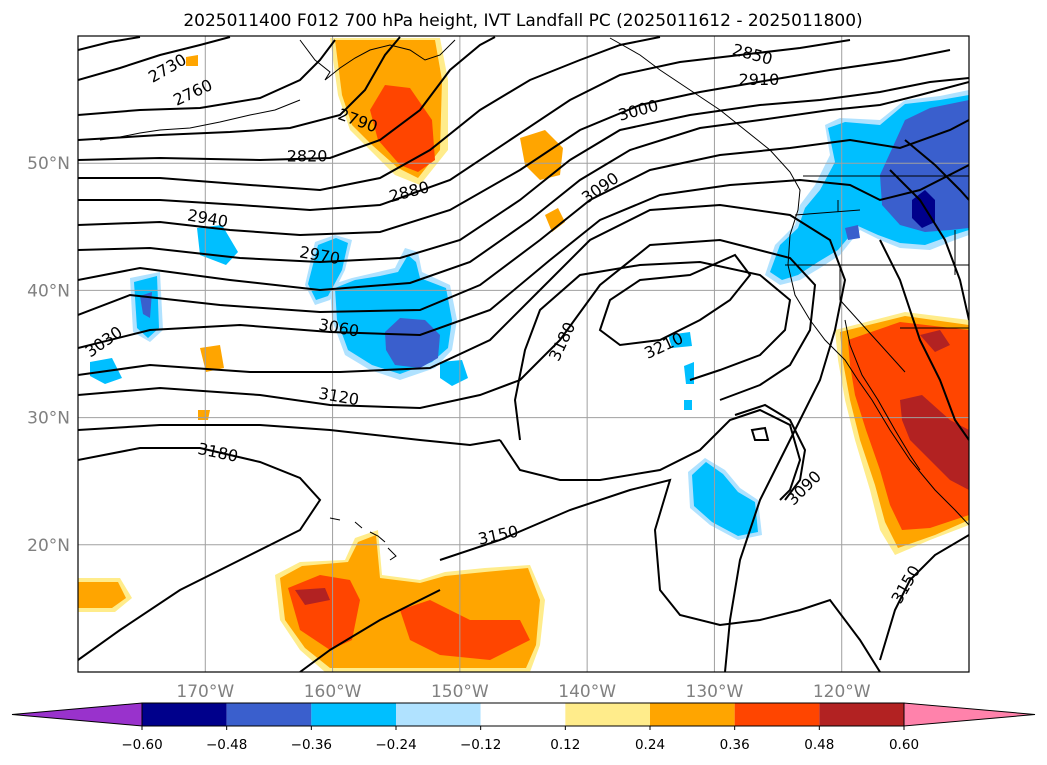  What do you see at coordinates (333, 692) in the screenshot?
I see `lon-tick-label: 160°W` at bounding box center [333, 692].